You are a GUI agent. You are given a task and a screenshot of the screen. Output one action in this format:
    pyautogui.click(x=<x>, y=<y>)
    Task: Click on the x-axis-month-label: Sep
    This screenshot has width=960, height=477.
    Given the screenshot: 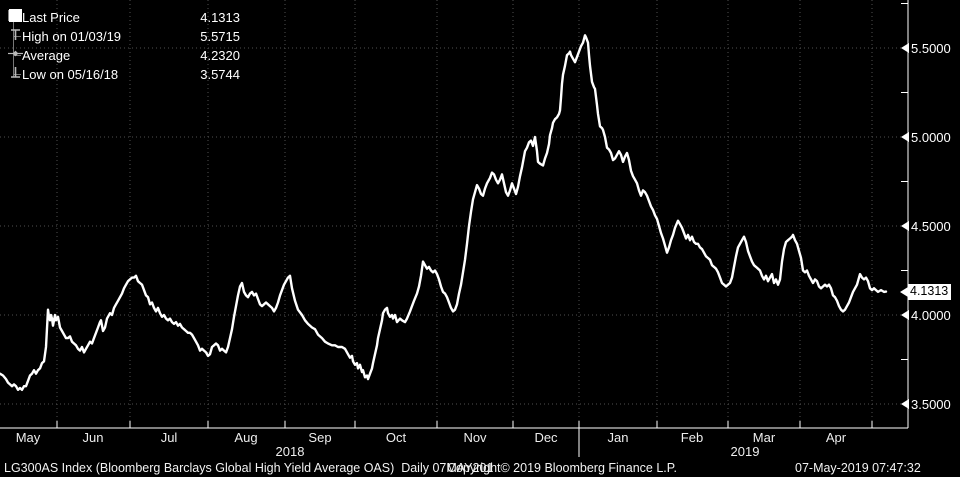 What is the action you would take?
    pyautogui.click(x=320, y=437)
    